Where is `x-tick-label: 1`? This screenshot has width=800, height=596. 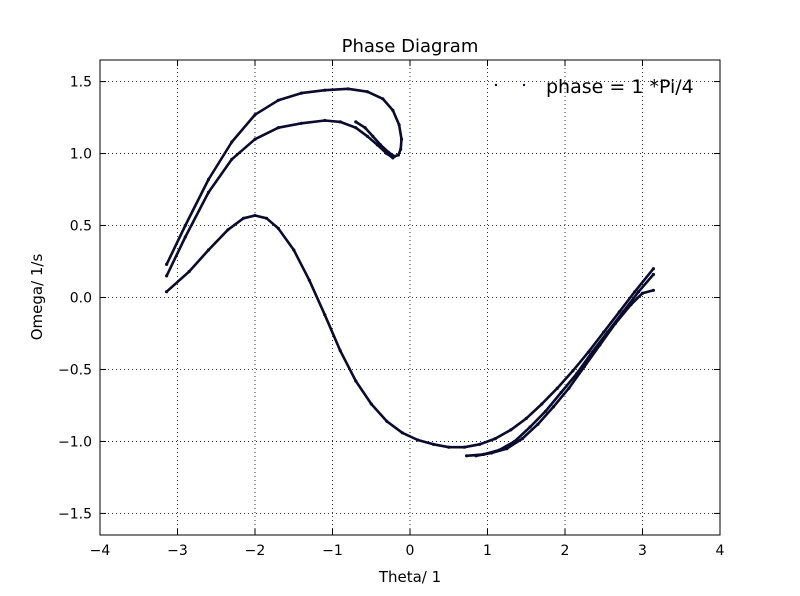 x-tick-label: 1 is located at coordinates (487, 551).